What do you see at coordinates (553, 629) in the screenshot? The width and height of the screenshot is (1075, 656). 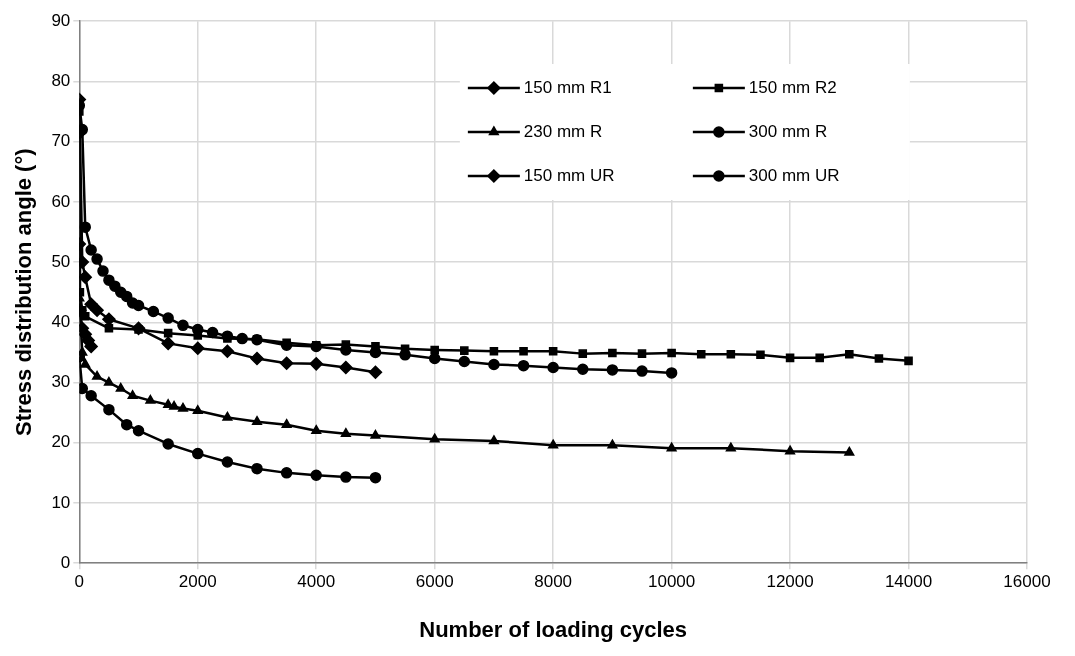 I see `x-axis-title: Number of loading cycles` at bounding box center [553, 629].